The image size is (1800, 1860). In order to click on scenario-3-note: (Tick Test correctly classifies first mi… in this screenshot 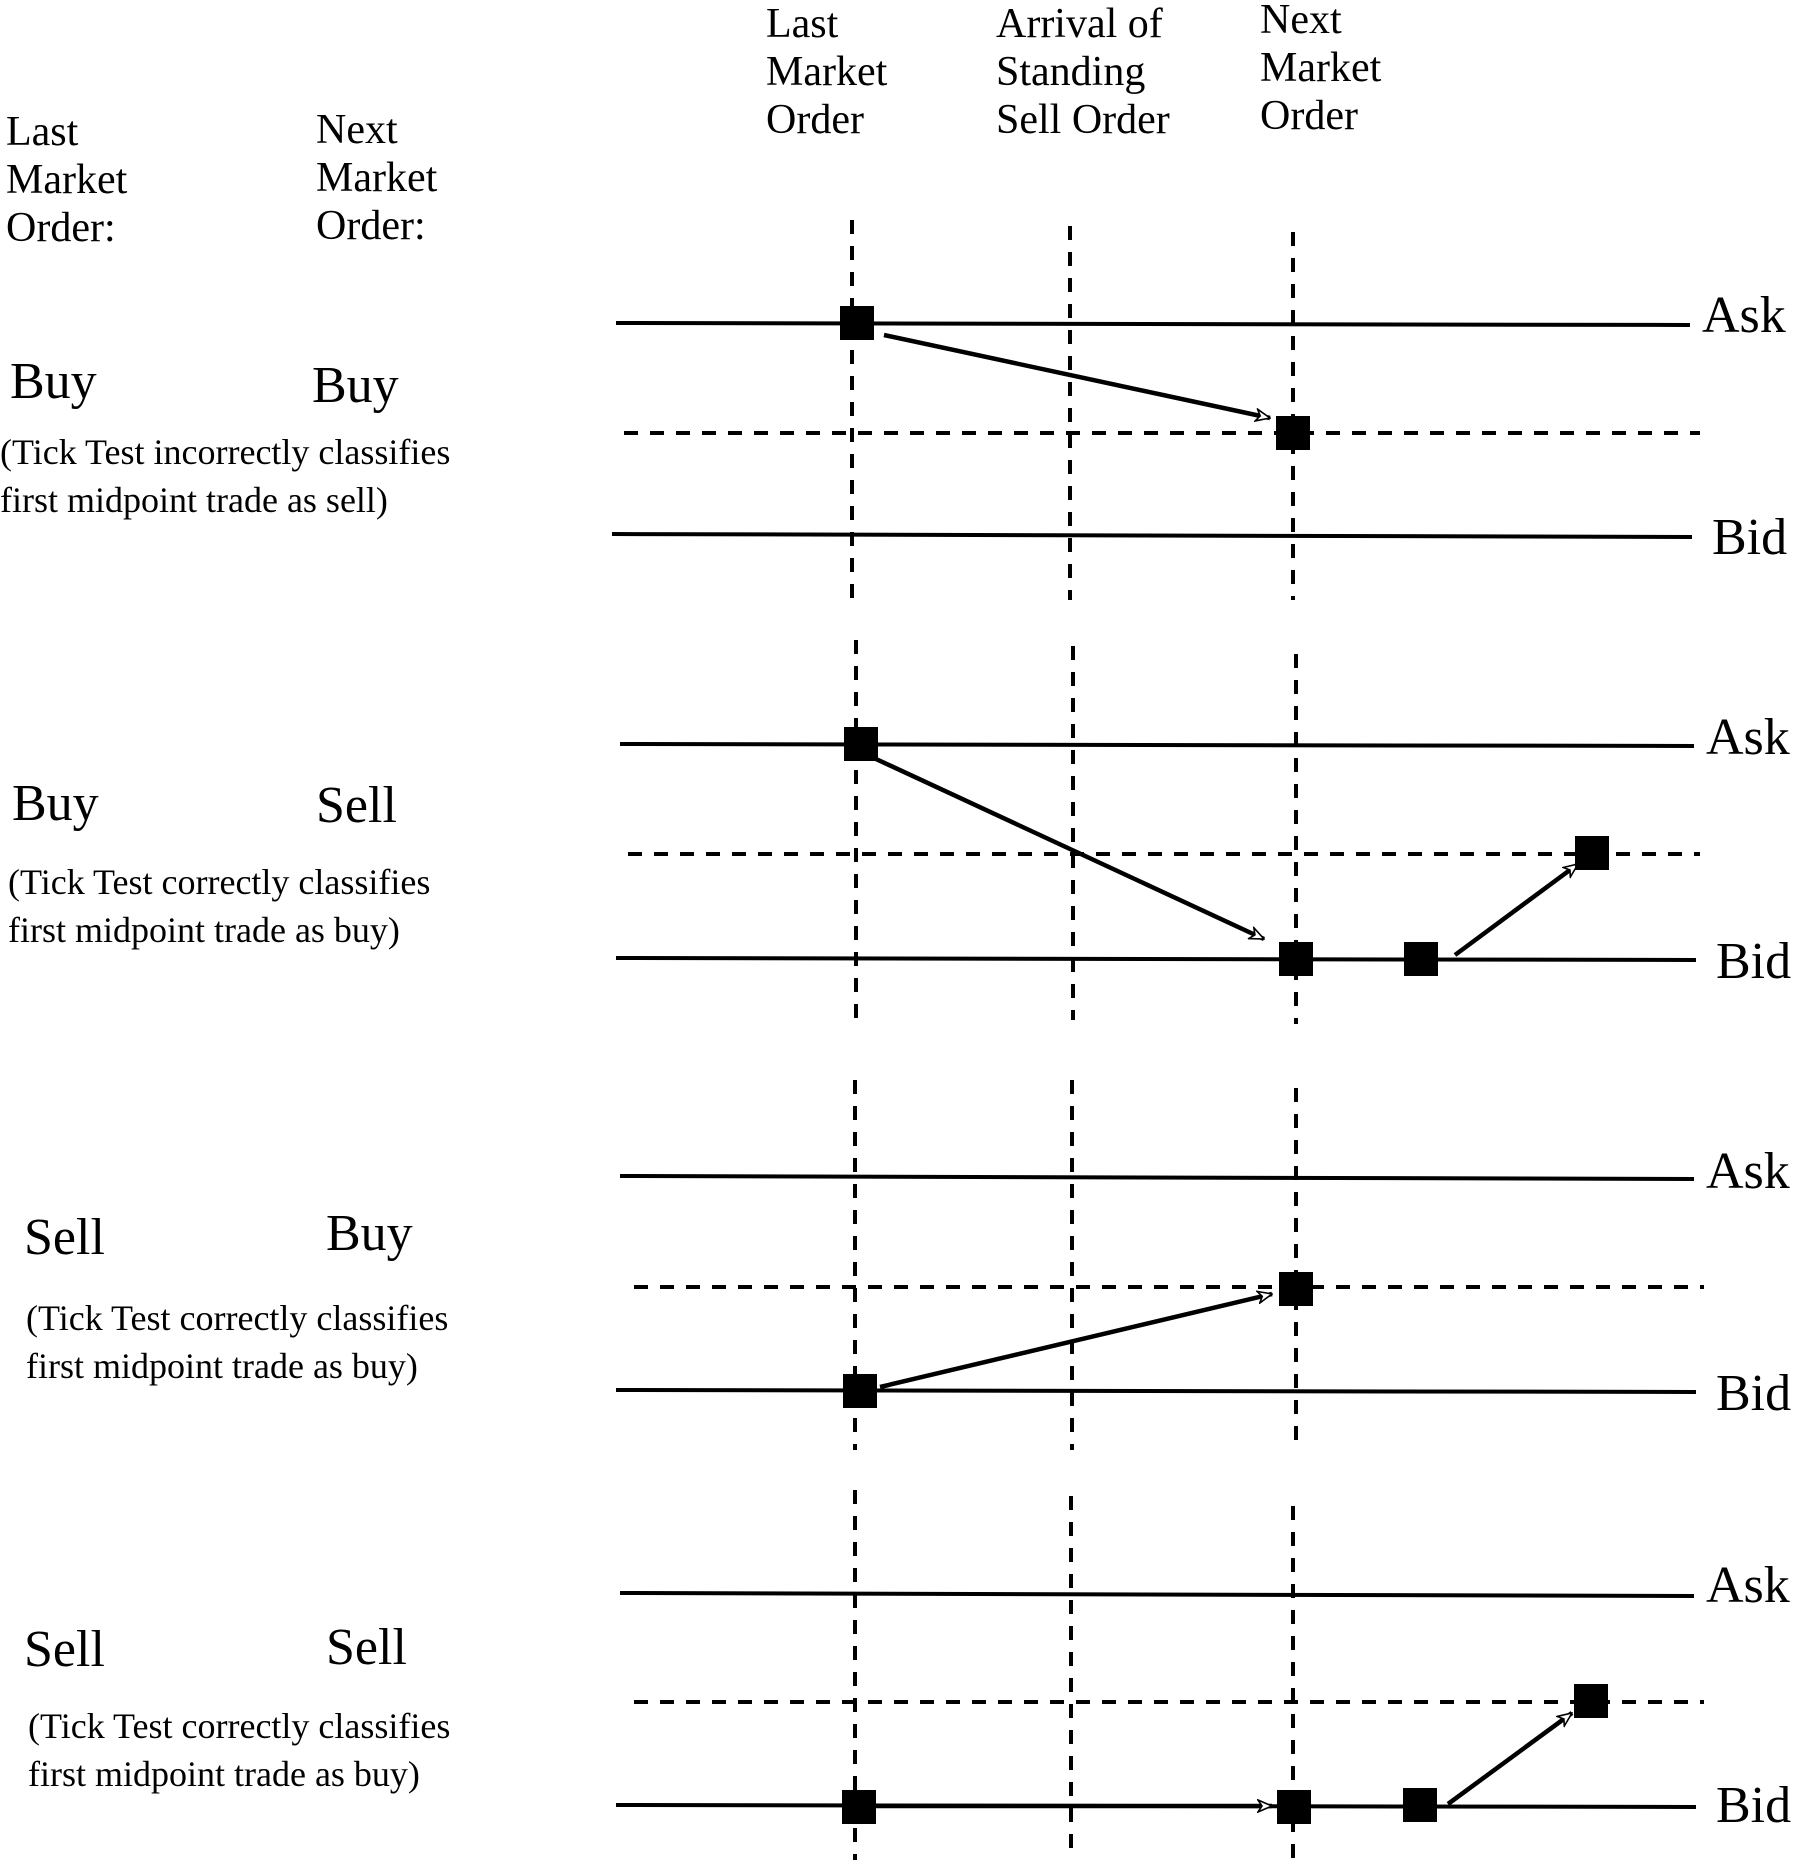, I will do `click(237, 1342)`.